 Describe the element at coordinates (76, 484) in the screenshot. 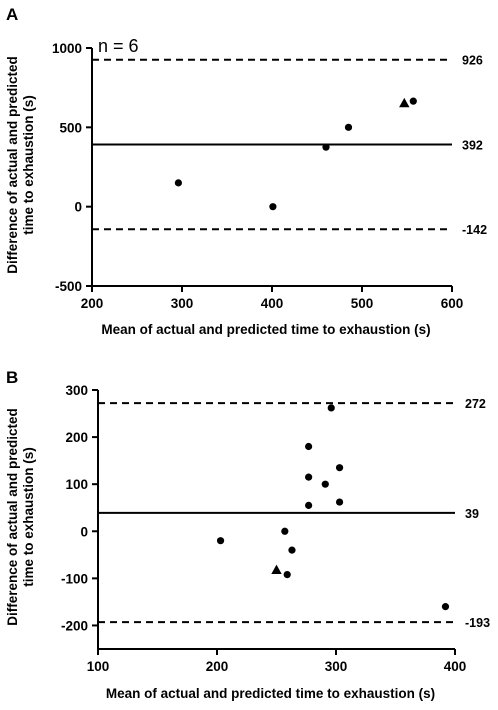

I see `y-tick-label: 100` at that location.